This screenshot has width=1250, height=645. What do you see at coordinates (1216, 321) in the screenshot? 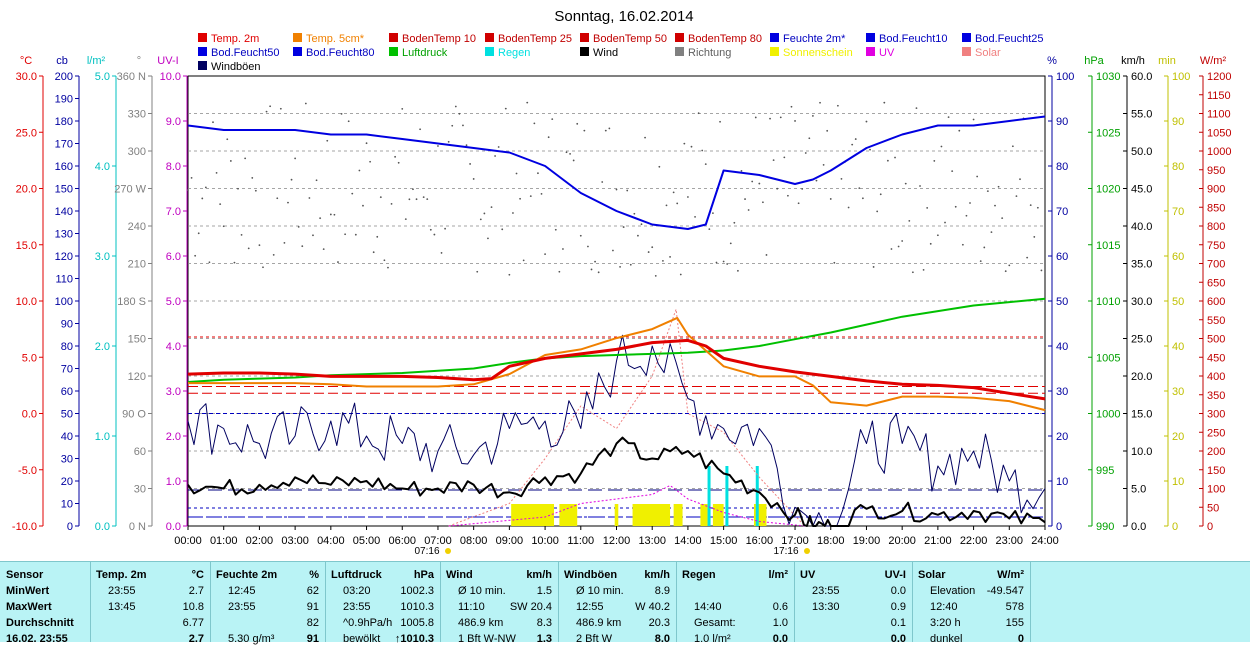
I see `right-axis-tick: 550` at bounding box center [1216, 321].